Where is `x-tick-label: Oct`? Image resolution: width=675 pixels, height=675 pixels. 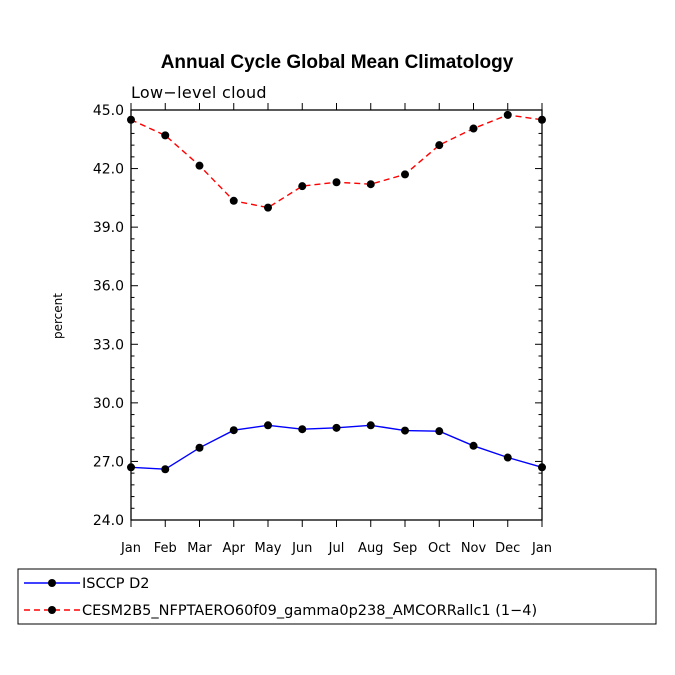 x-tick-label: Oct is located at coordinates (439, 548).